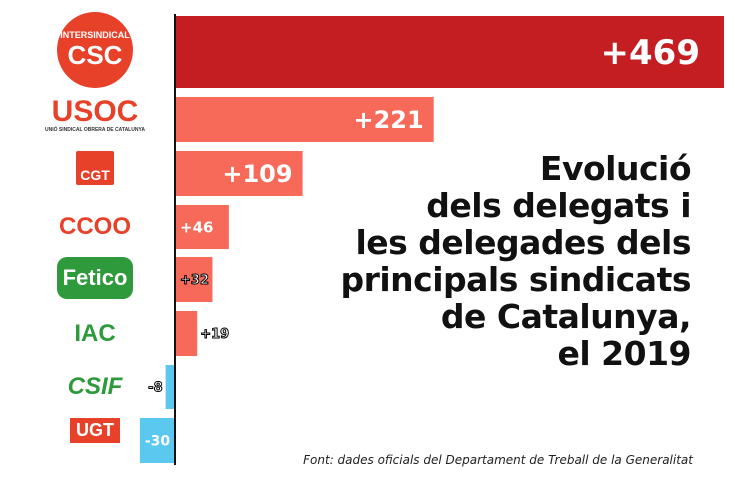  What do you see at coordinates (214, 334) in the screenshot?
I see `data-label-5: +19` at bounding box center [214, 334].